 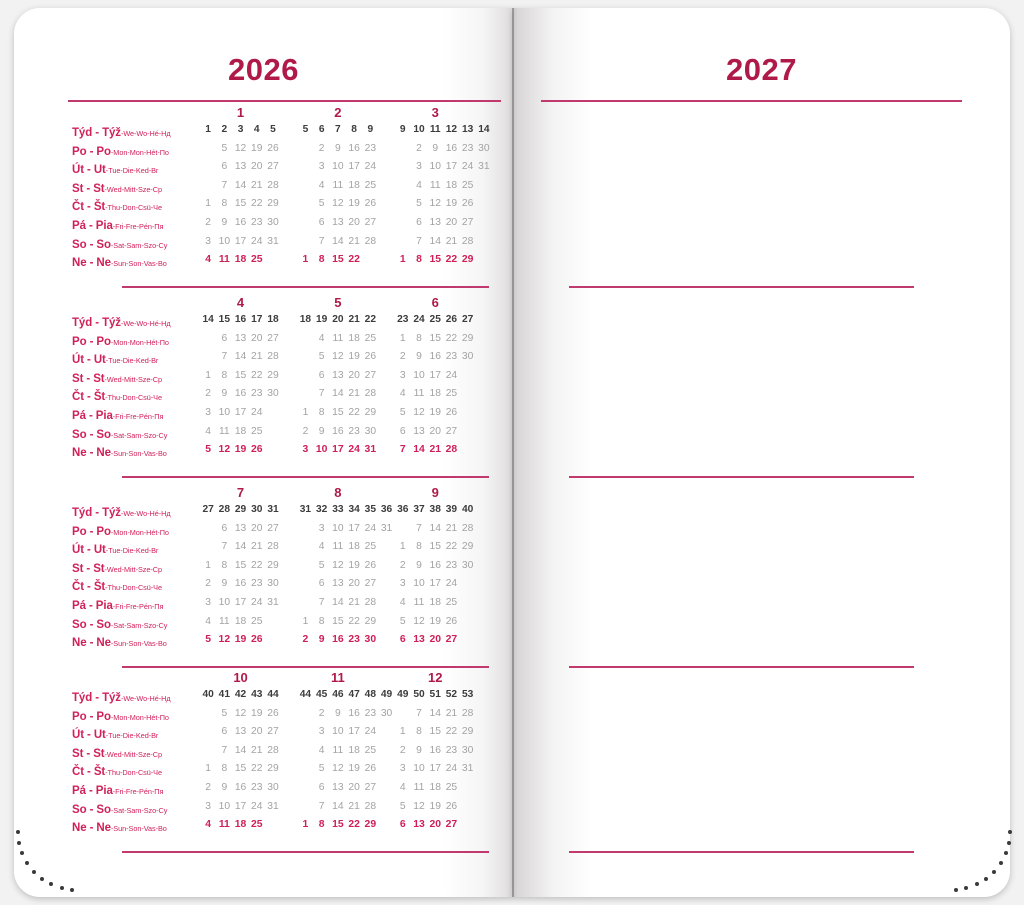 What do you see at coordinates (419, 375) in the screenshot?
I see `day-cell: 10` at bounding box center [419, 375].